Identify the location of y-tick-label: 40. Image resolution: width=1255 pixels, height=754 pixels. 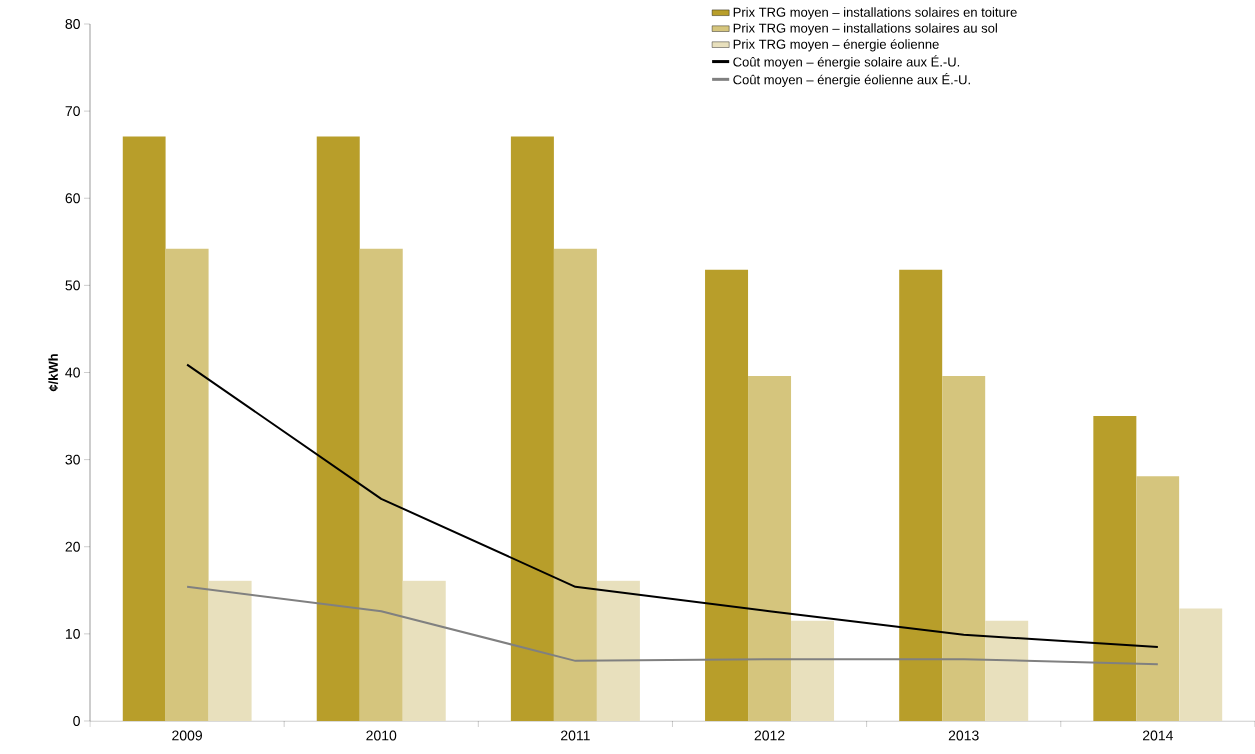
(72, 372).